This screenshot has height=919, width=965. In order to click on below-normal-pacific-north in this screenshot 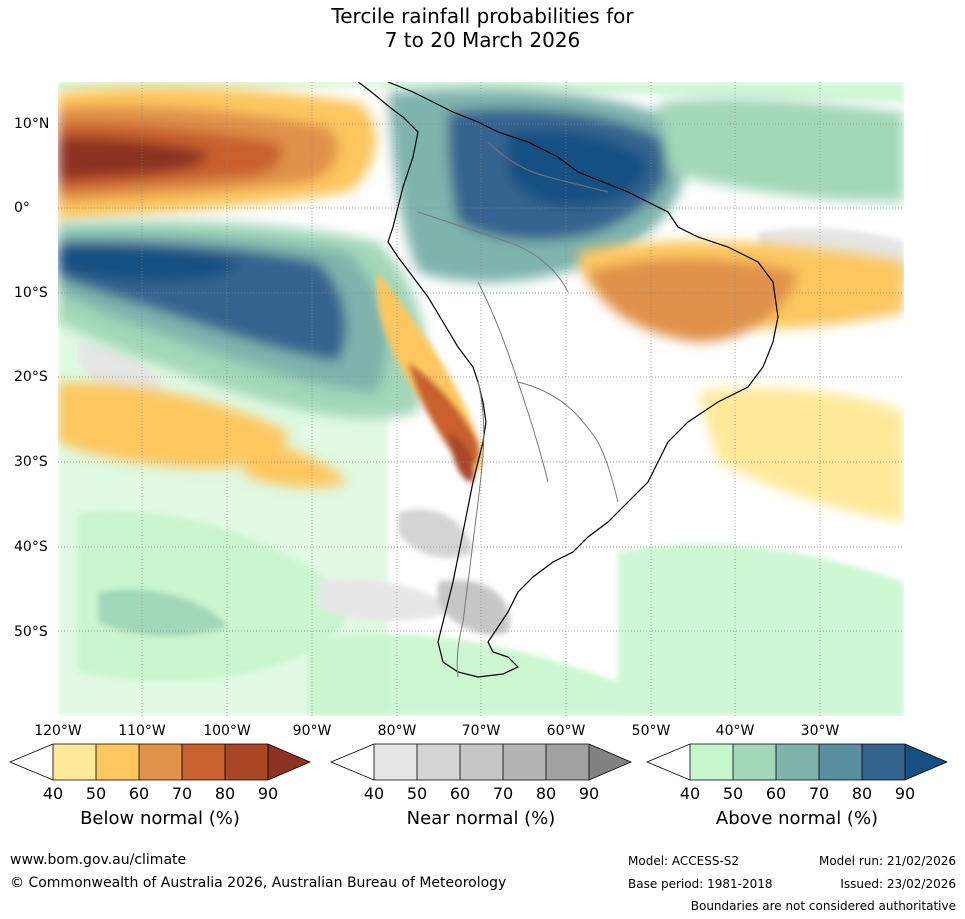, I will do `click(217, 154)`.